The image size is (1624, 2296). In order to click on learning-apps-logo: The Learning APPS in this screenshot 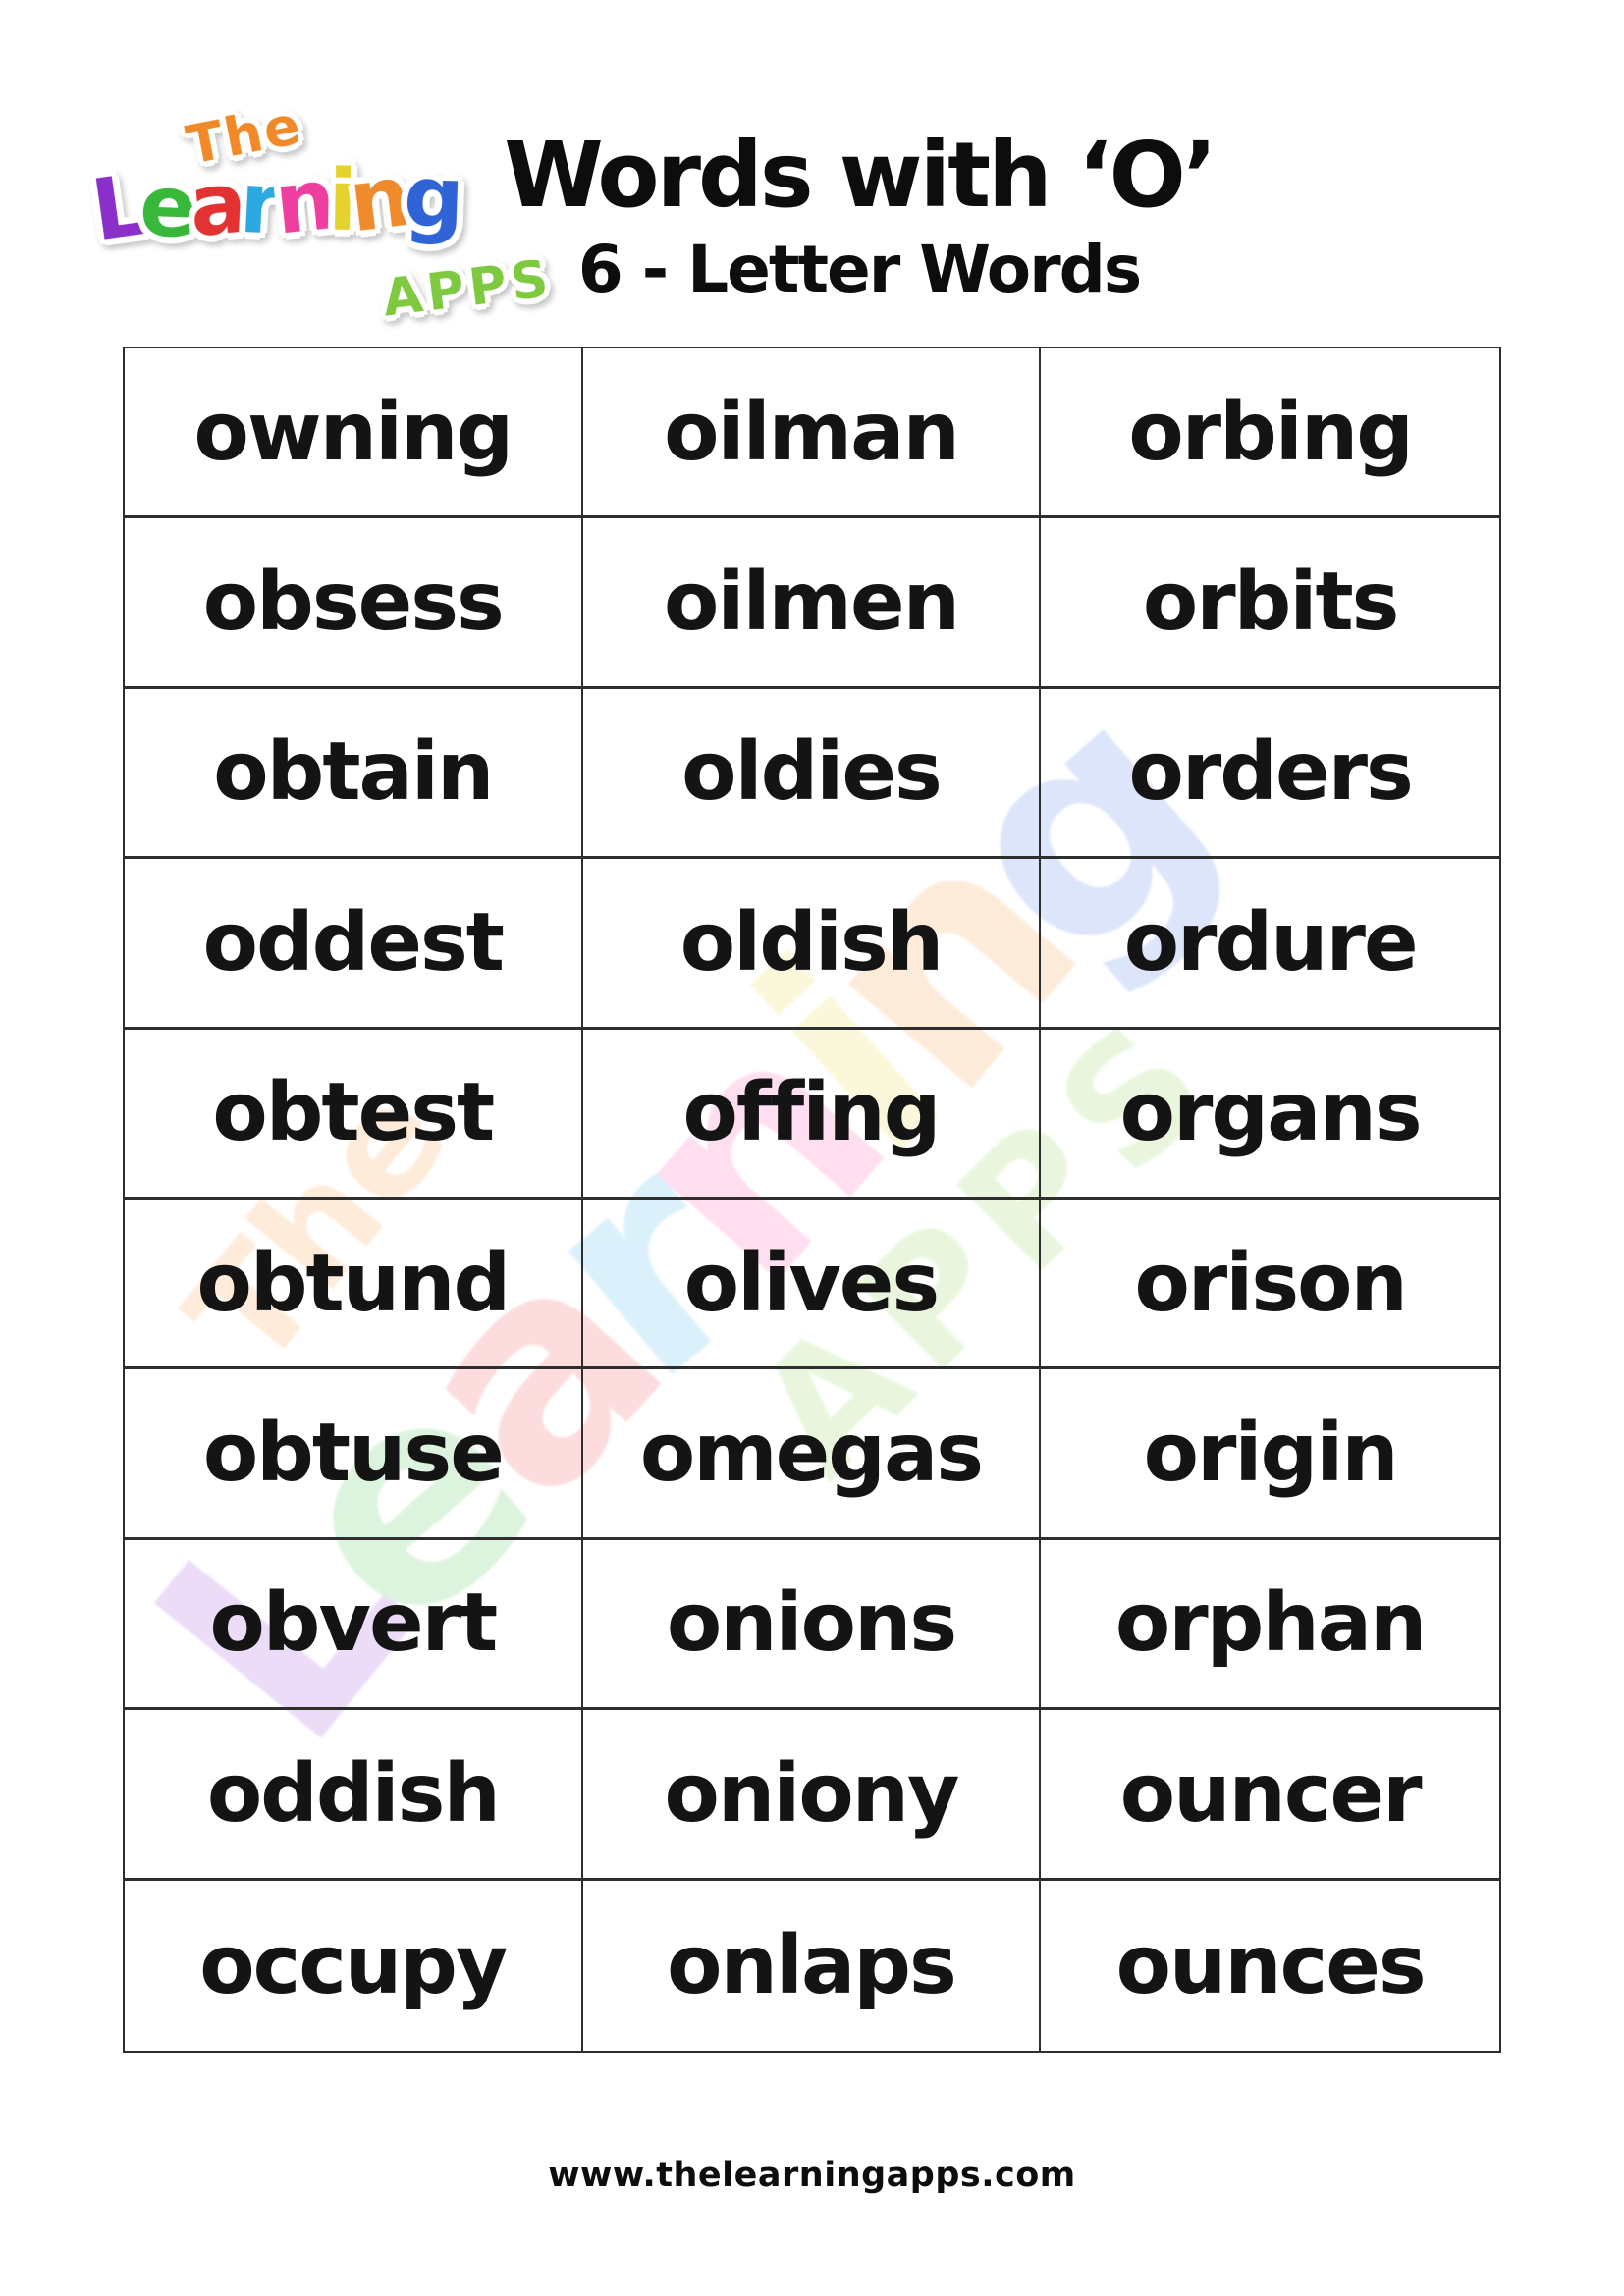, I will do `click(321, 214)`.